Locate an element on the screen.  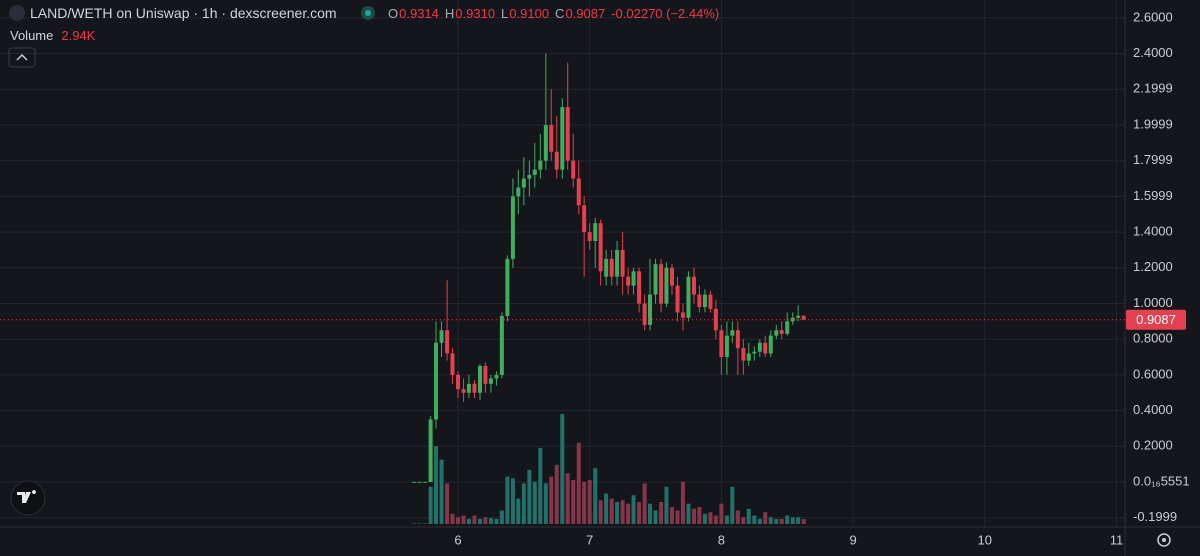
x-tick-label: 8 is located at coordinates (721, 539).